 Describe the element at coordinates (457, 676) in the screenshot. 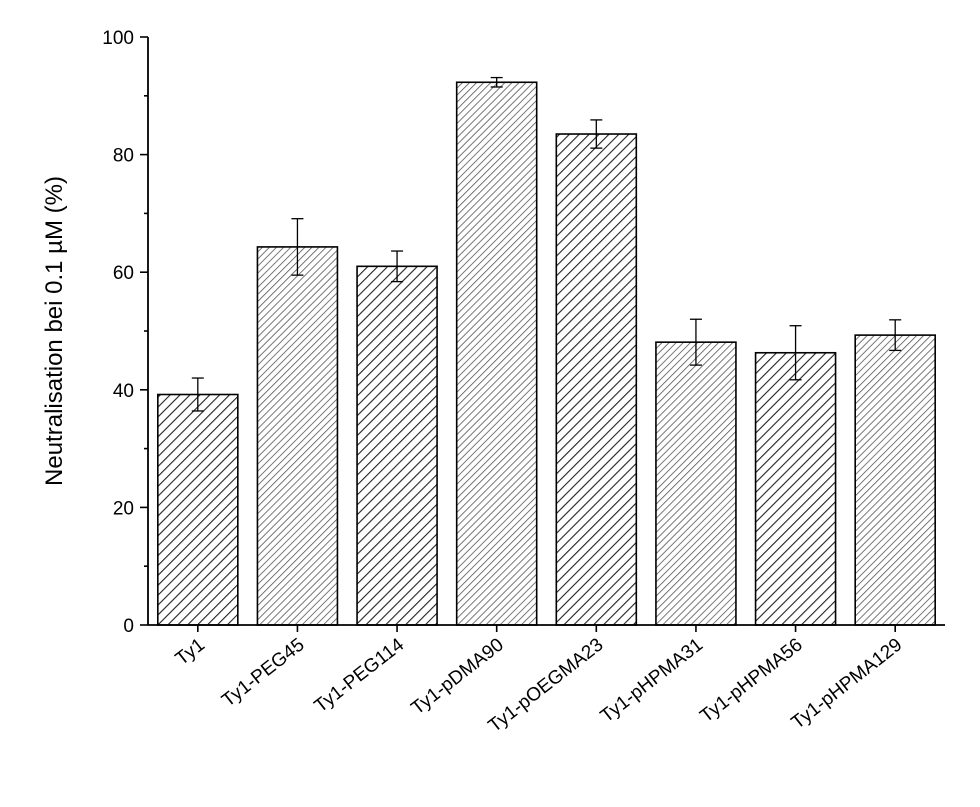

I see `x-tick-label: Ty1-pDMA90` at that location.